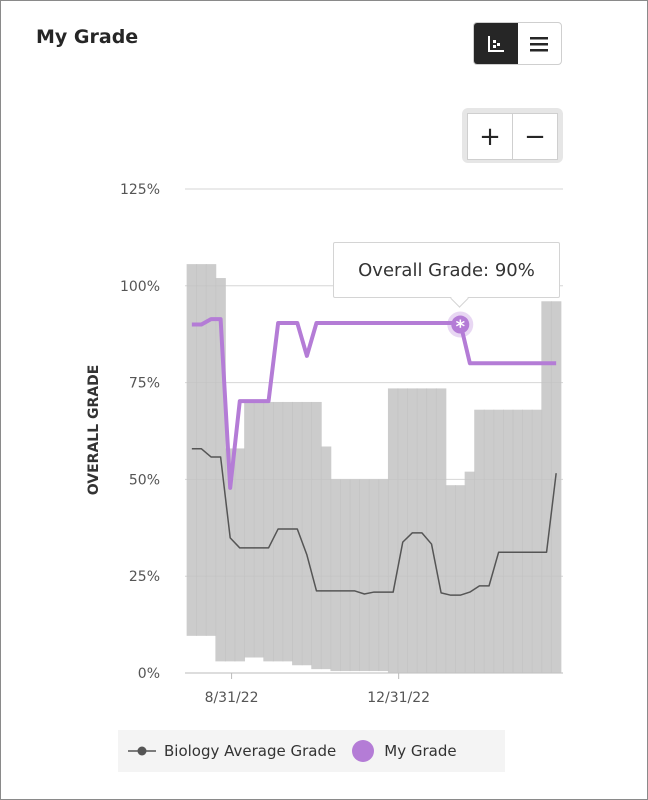 This screenshot has height=800, width=648. Describe the element at coordinates (490, 136) in the screenshot. I see `zoom-in-button: +` at that location.